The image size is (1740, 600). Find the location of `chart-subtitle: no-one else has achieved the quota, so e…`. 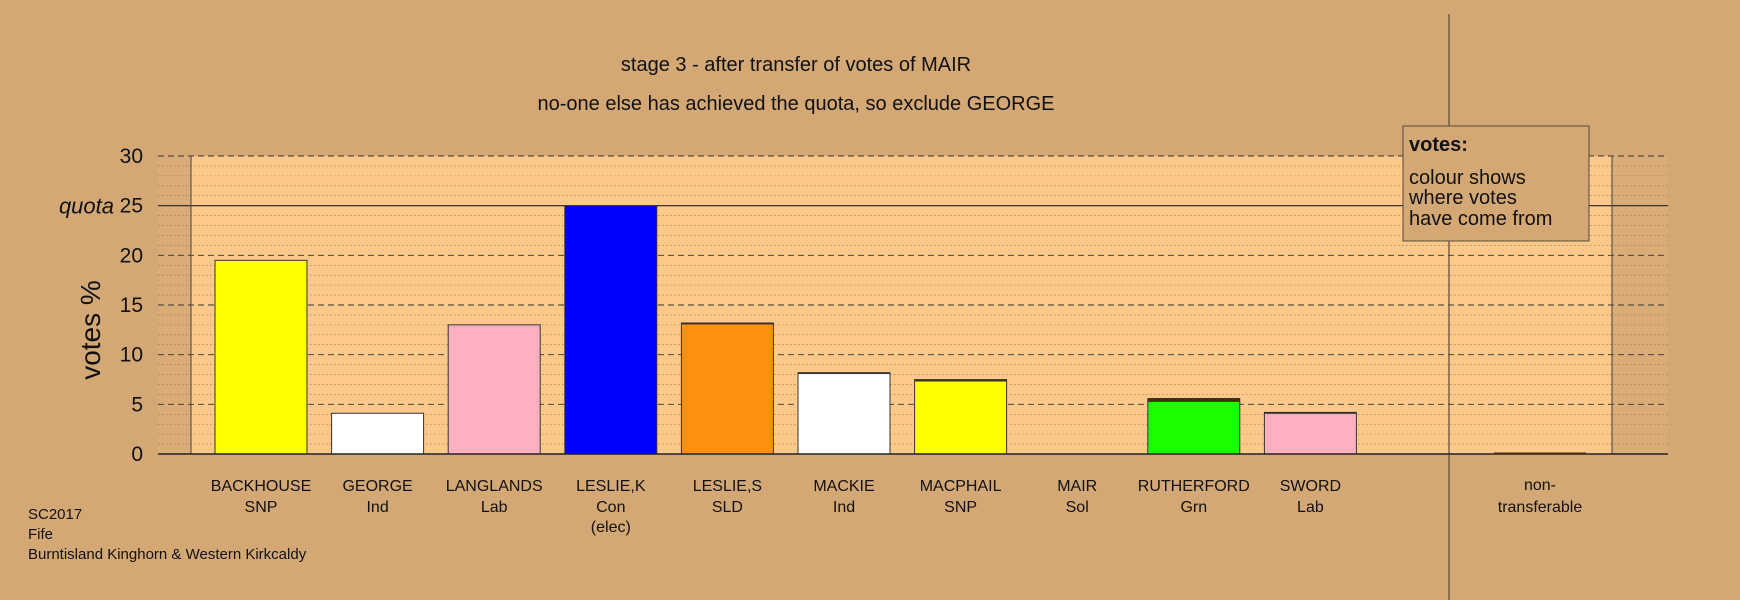

chart-subtitle: no-one else has achieved the quota, so e… is located at coordinates (796, 104).